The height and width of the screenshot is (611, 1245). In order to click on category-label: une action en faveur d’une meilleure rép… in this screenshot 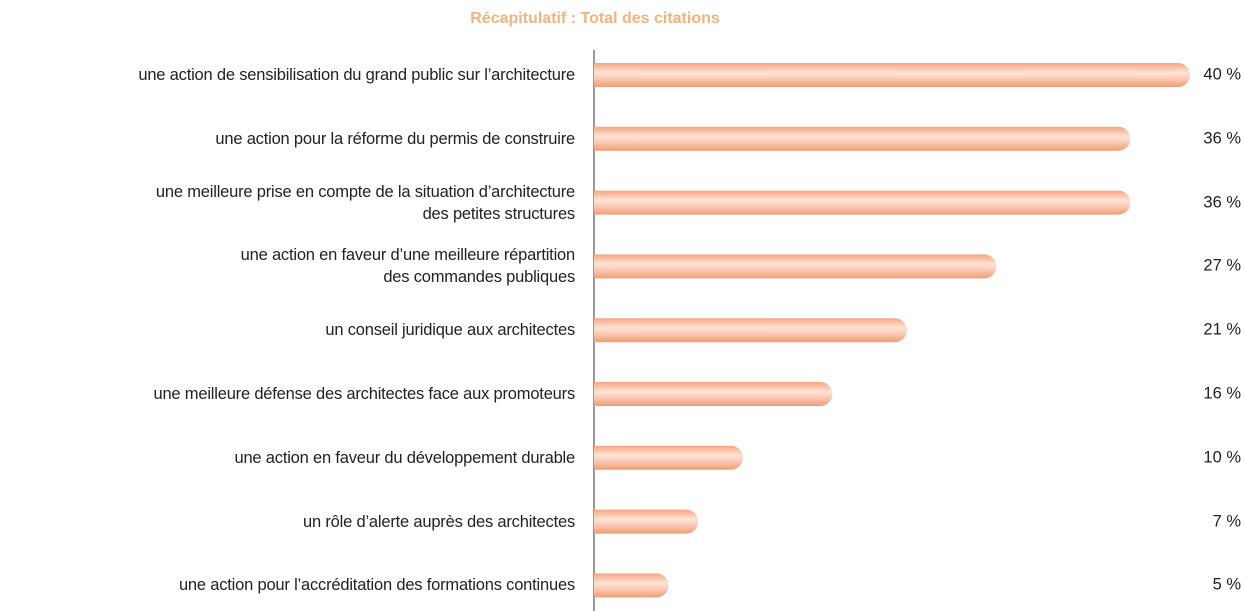, I will do `click(408, 266)`.